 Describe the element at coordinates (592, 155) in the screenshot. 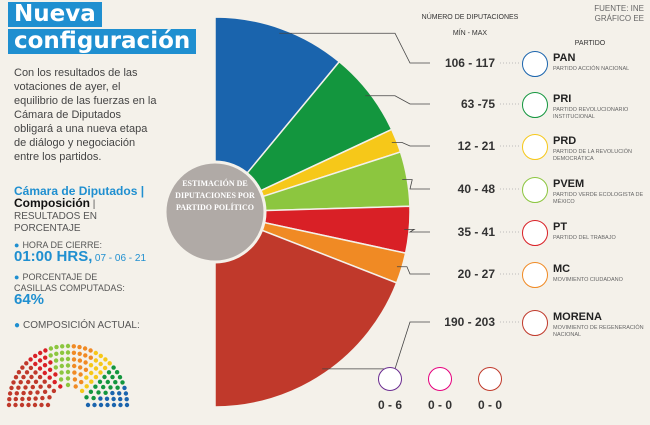

I see `party-full-prd: PARTIDO DE LA REVOLUCIÓN DEMOCRÁTICA` at that location.